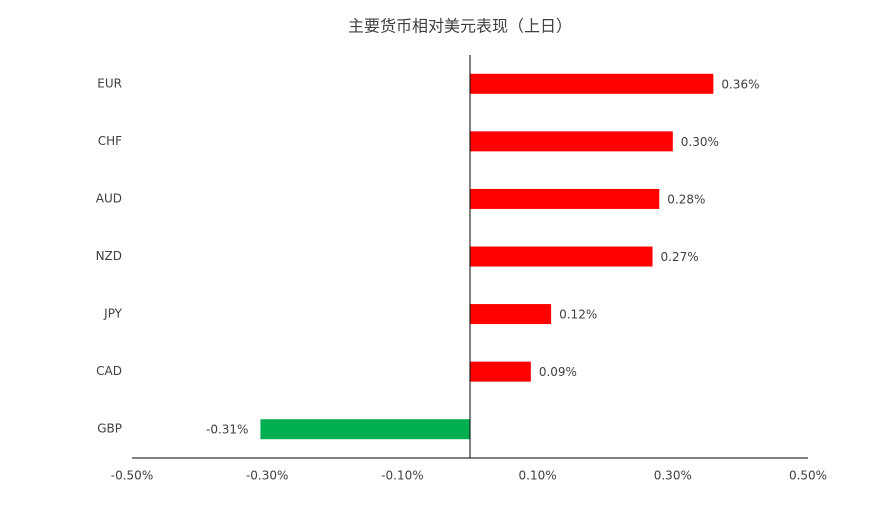 This screenshot has width=884, height=529. Describe the element at coordinates (680, 257) in the screenshot. I see `value-label: 0.27%` at that location.